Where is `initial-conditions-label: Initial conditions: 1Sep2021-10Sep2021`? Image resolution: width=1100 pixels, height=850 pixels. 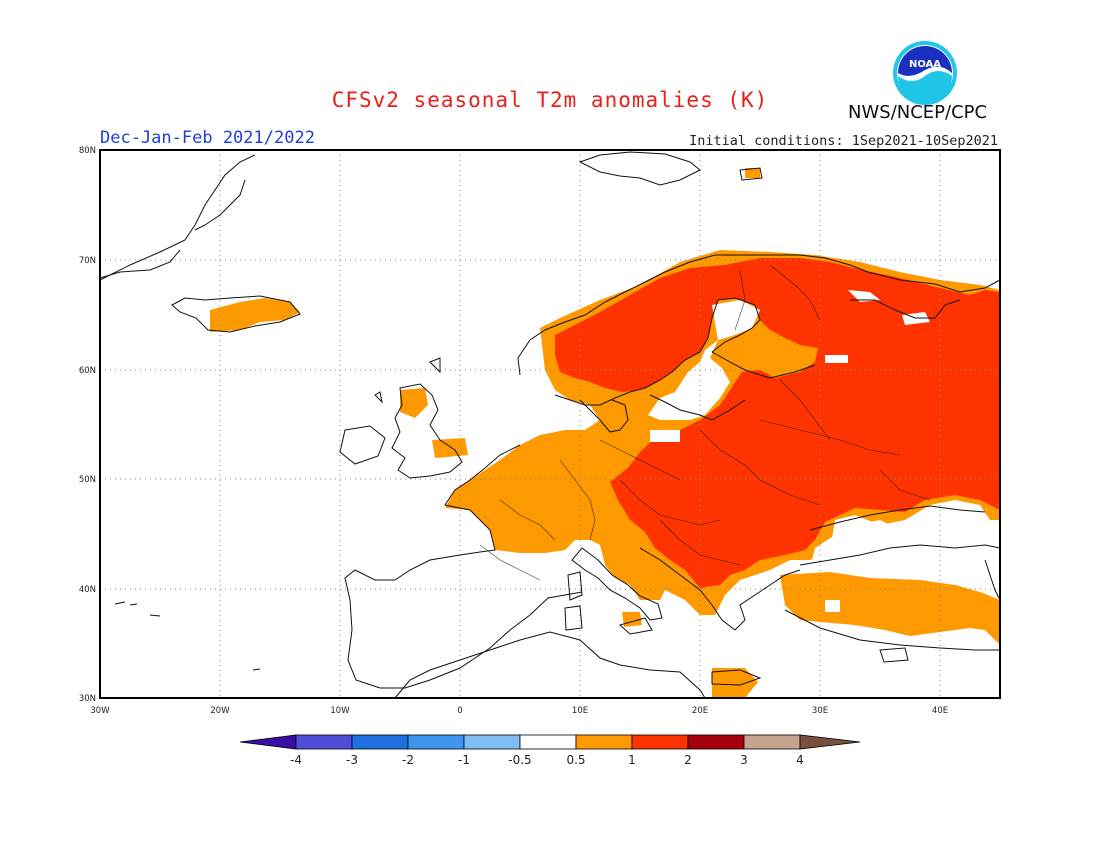
initial-conditions-label: Initial conditions: 1Sep2021-10Sep2021 is located at coordinates (843, 141).